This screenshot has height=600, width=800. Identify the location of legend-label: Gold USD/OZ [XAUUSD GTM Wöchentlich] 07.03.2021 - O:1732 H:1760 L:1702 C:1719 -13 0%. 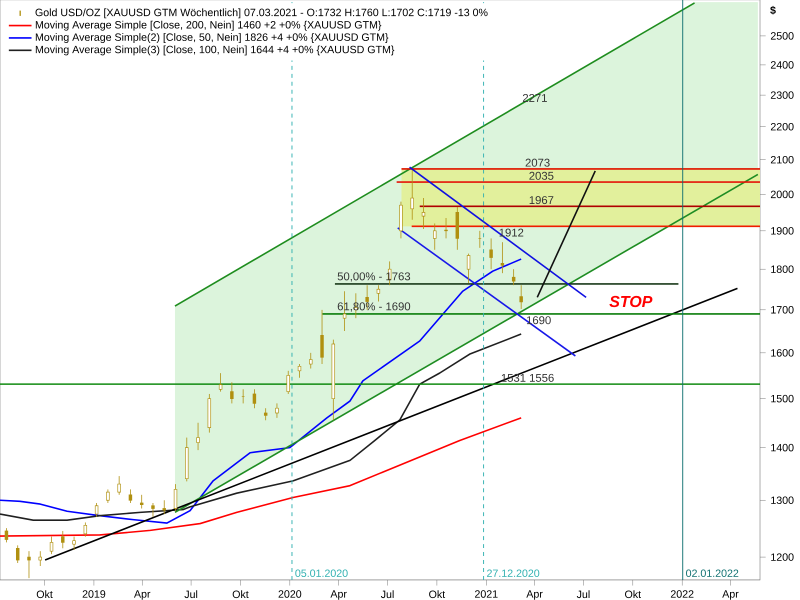
(262, 13).